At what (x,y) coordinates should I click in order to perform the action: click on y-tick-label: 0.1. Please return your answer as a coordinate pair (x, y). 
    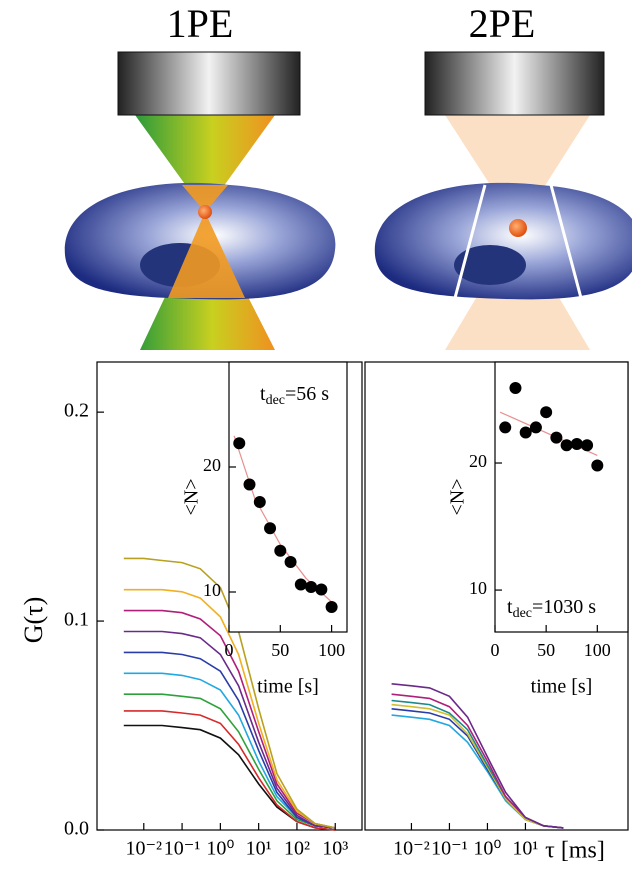
    Looking at the image, I should click on (76, 620).